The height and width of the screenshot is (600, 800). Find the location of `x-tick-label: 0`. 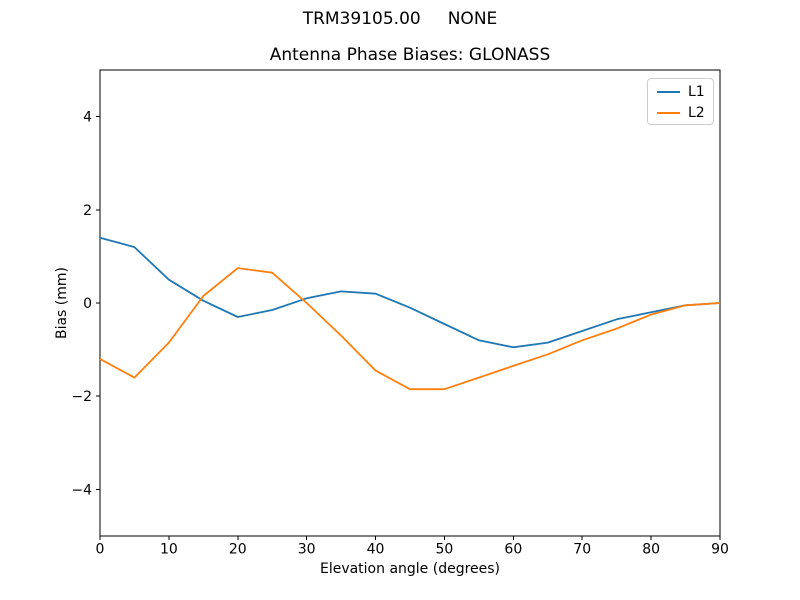

x-tick-label: 0 is located at coordinates (100, 550).